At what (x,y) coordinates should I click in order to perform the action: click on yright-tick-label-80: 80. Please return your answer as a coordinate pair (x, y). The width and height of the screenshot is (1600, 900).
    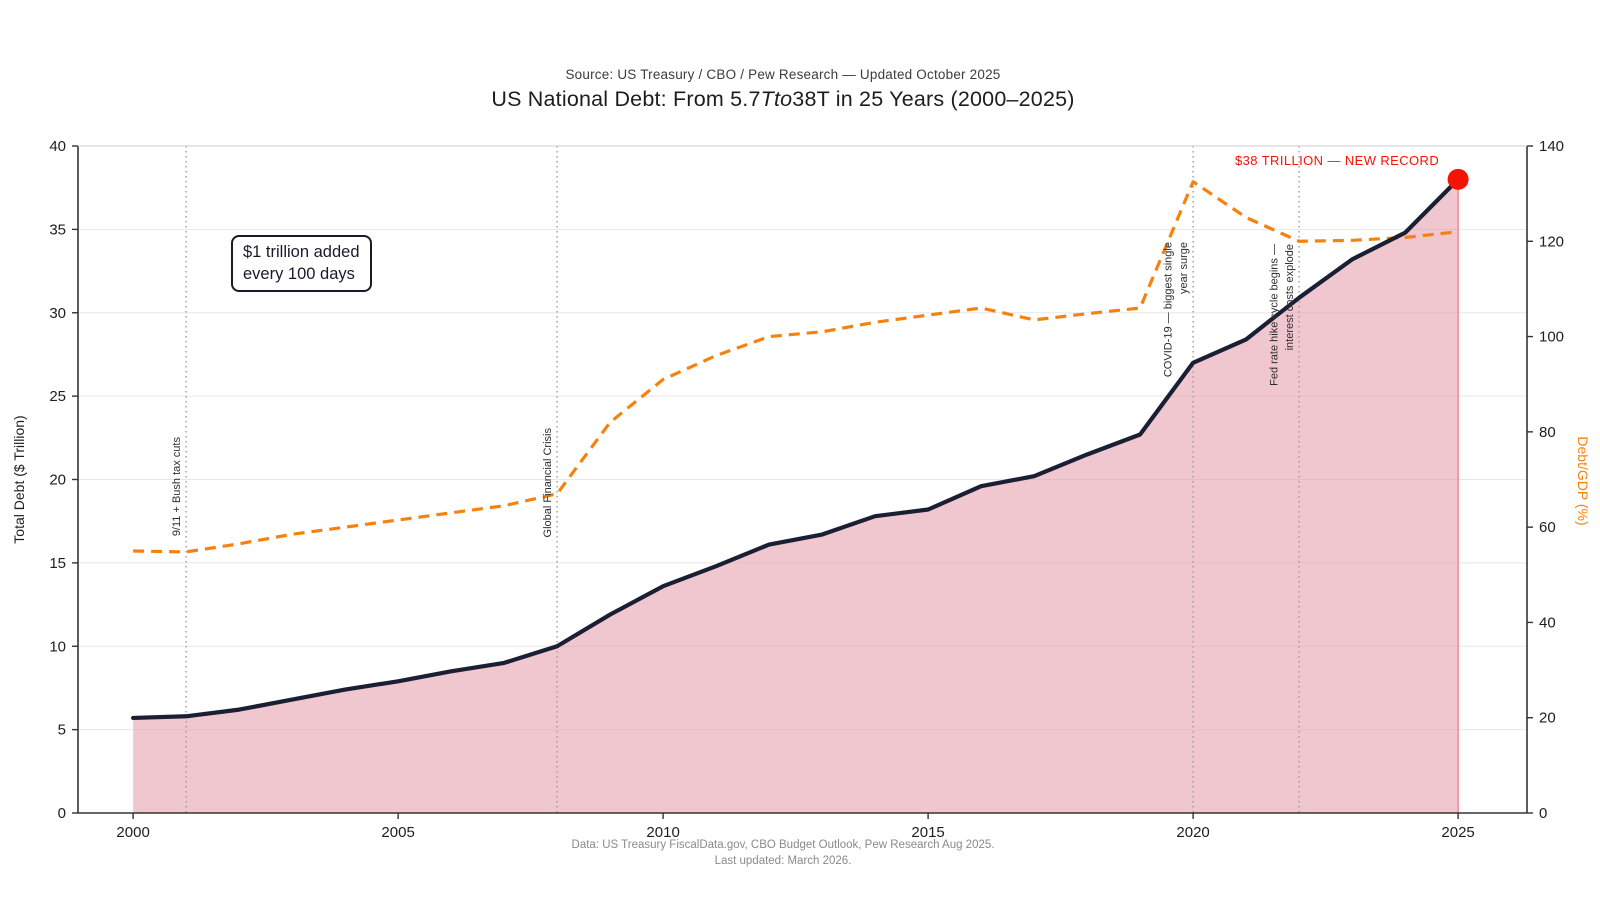
    Looking at the image, I should click on (1547, 432).